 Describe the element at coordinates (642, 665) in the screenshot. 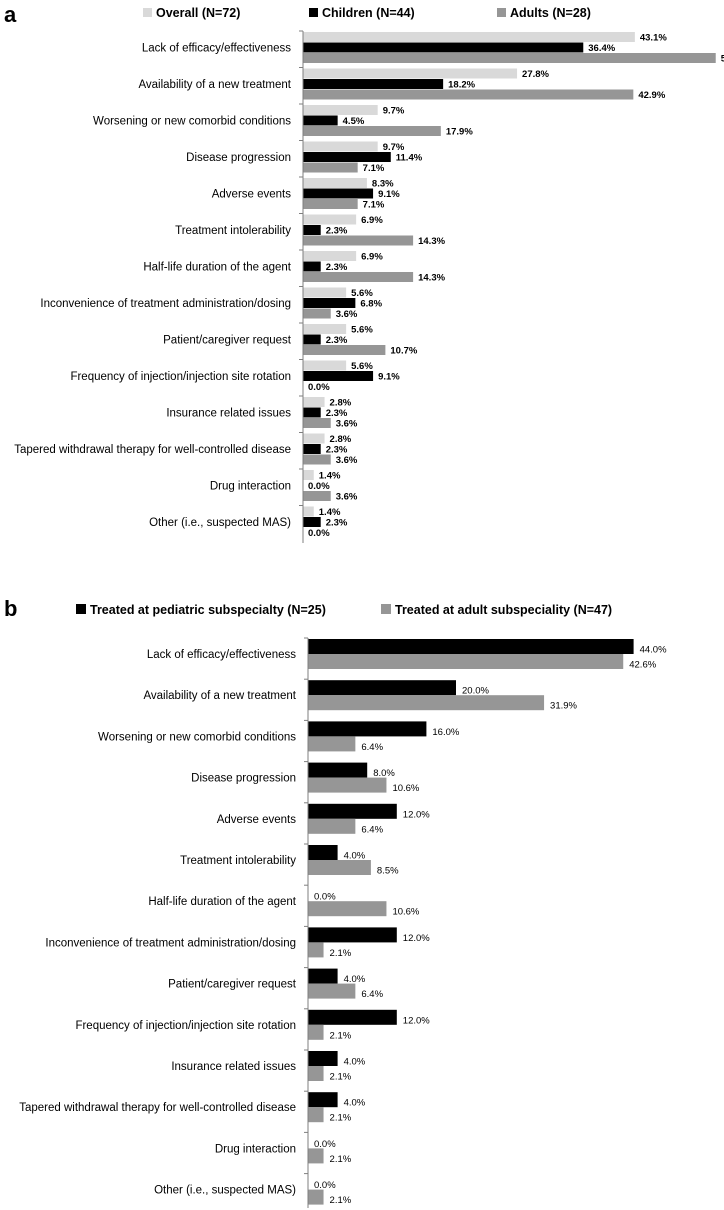

I see `data-label-b-treated-at-adult-subspeciality-n-47-1: 42.6%` at that location.